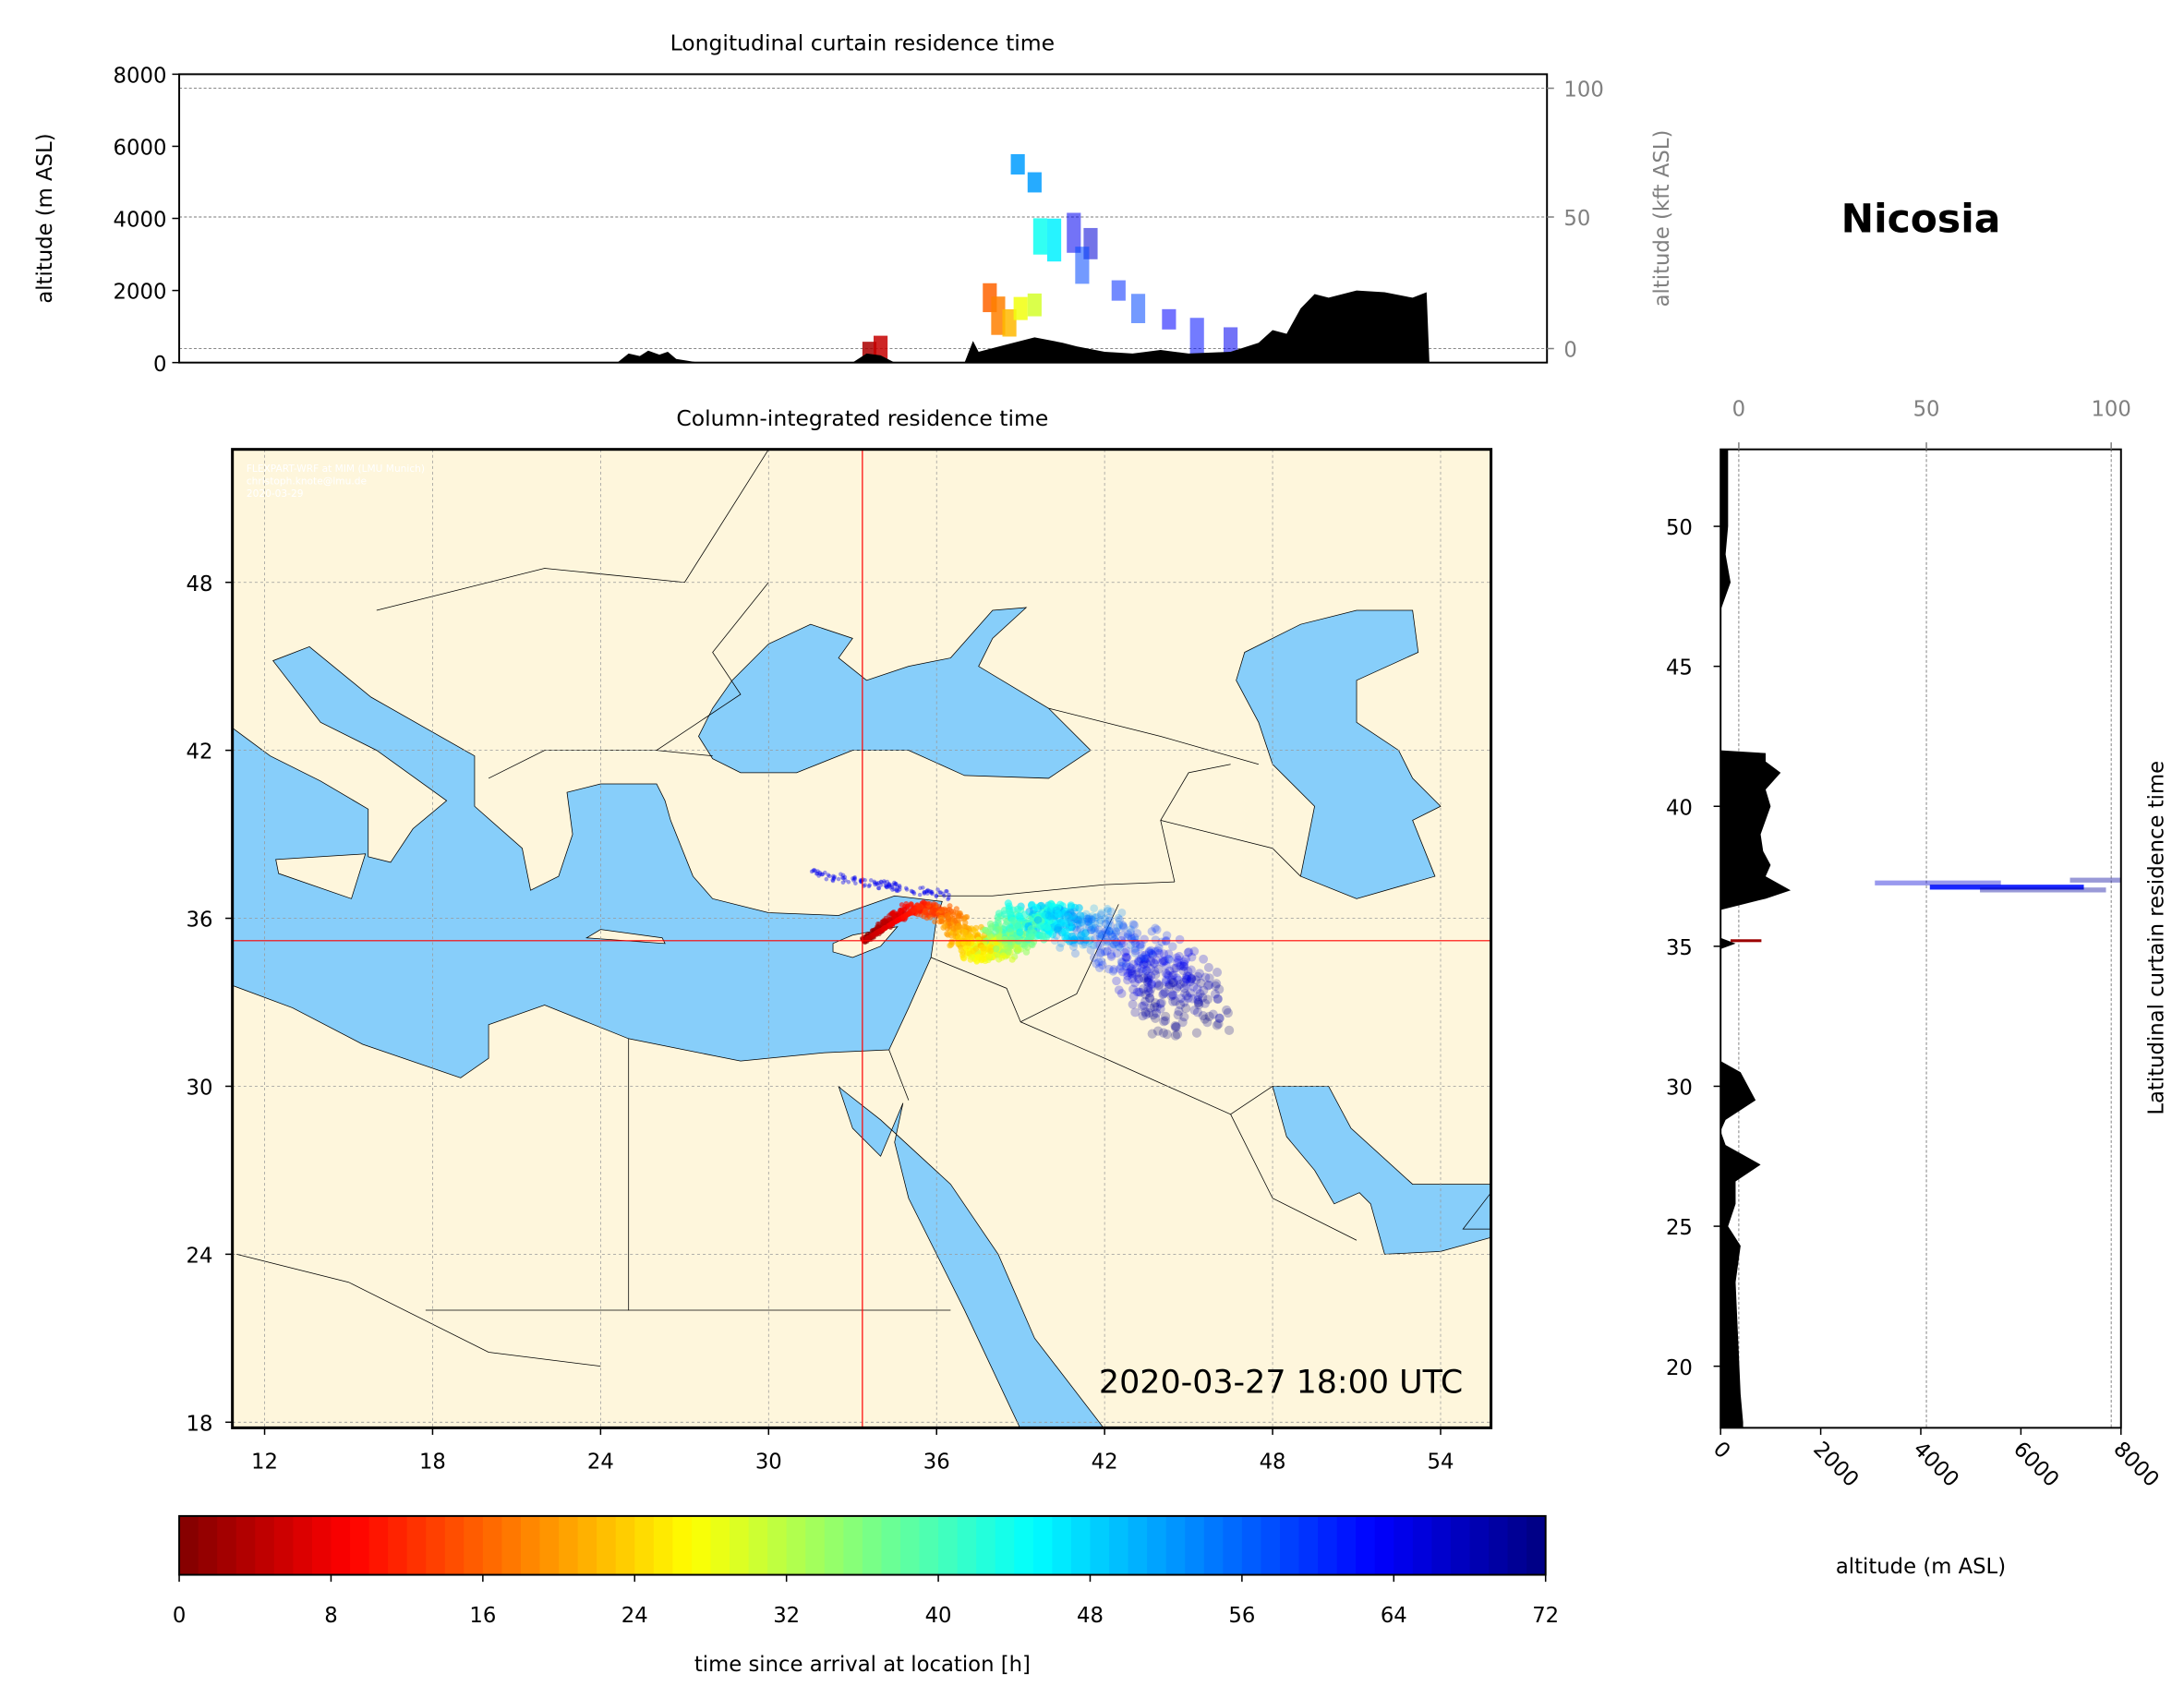  What do you see at coordinates (859, 220) in the screenshot?
I see `longitudinal-ticks: 0 2000 4000 6000 8000 0 50 100` at bounding box center [859, 220].